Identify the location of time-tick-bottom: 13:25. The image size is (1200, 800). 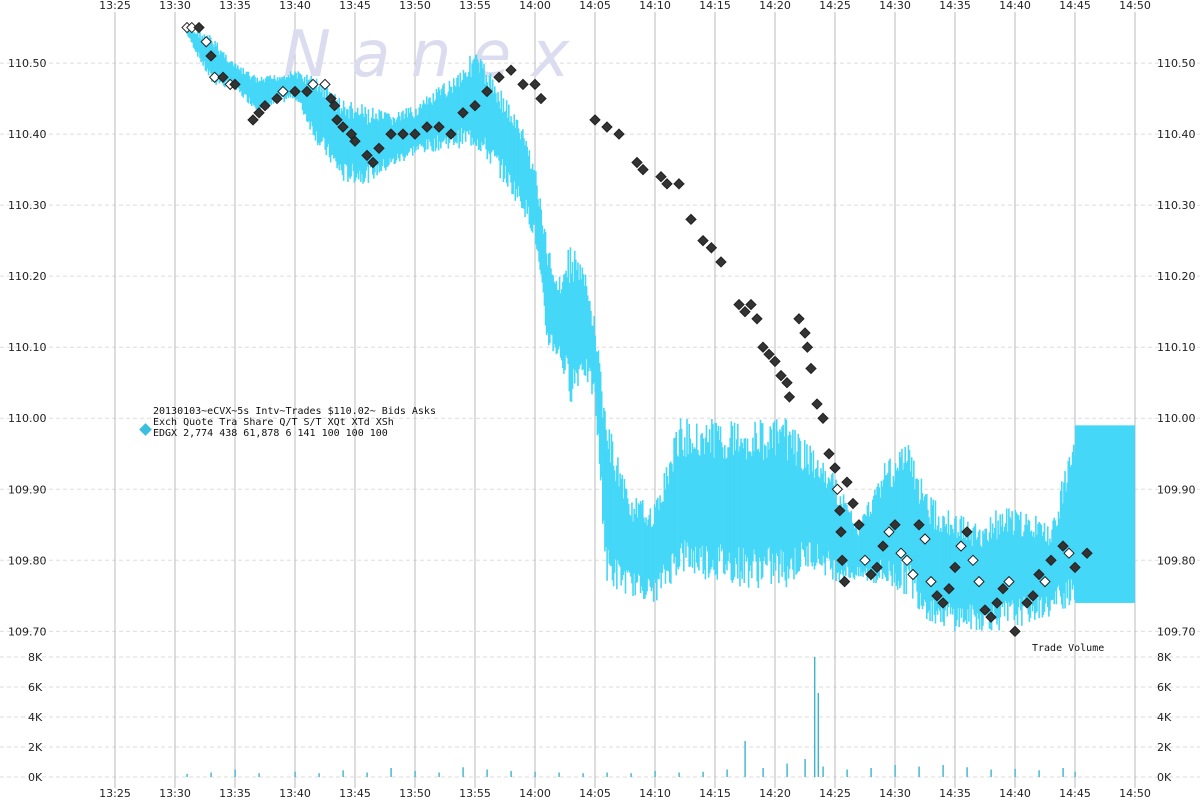
(115, 793).